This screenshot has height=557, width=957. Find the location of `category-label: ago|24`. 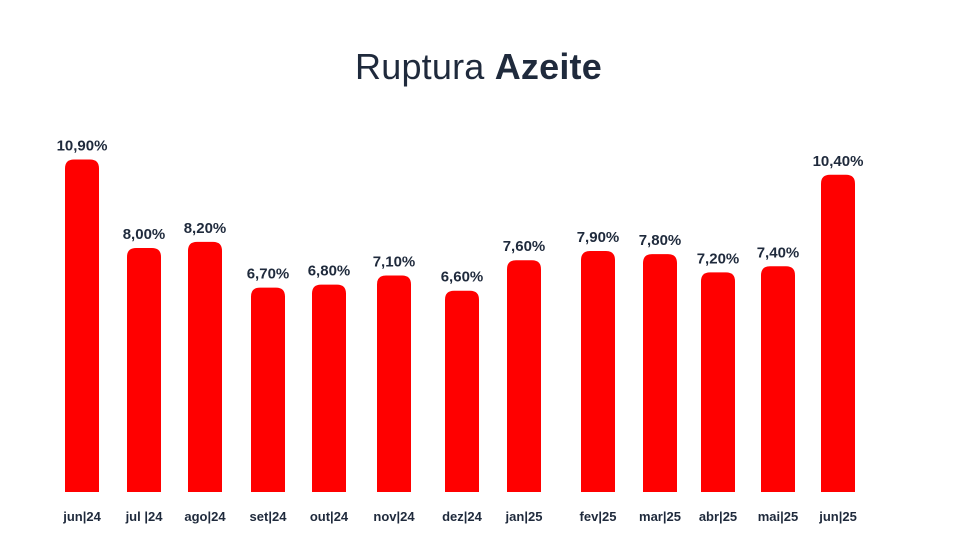

category-label: ago|24 is located at coordinates (205, 516).